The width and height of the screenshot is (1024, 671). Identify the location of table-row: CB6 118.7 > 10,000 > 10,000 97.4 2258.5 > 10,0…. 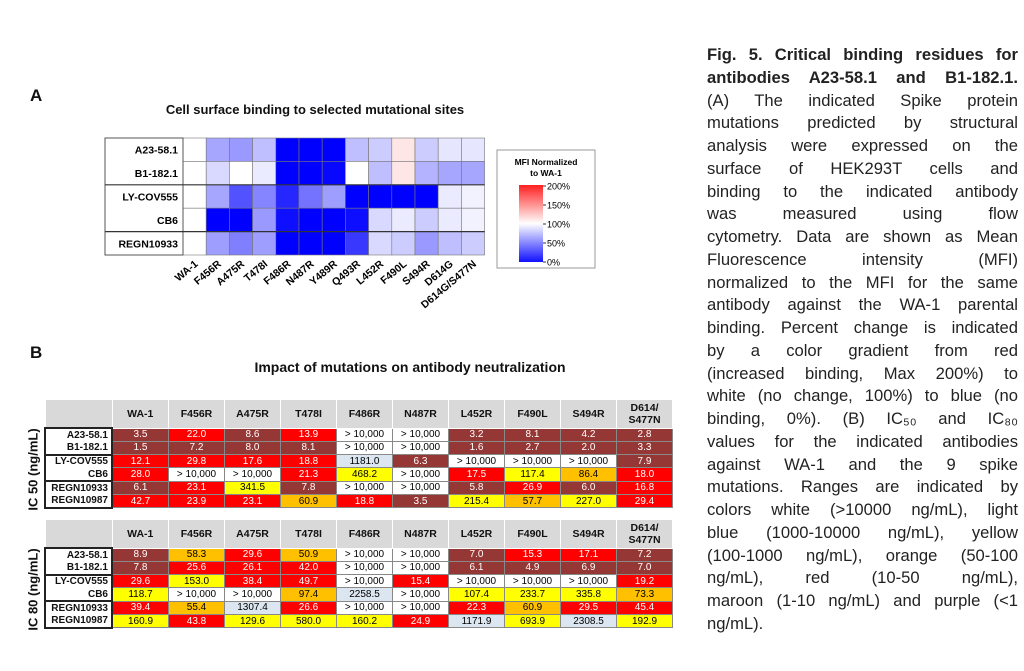
(358, 594).